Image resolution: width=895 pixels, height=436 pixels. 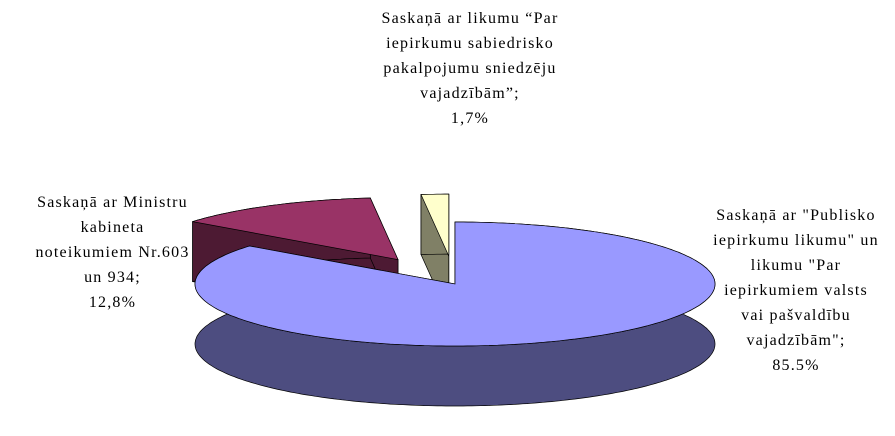 What do you see at coordinates (470, 118) in the screenshot?
I see `value-label: 1,7%` at bounding box center [470, 118].